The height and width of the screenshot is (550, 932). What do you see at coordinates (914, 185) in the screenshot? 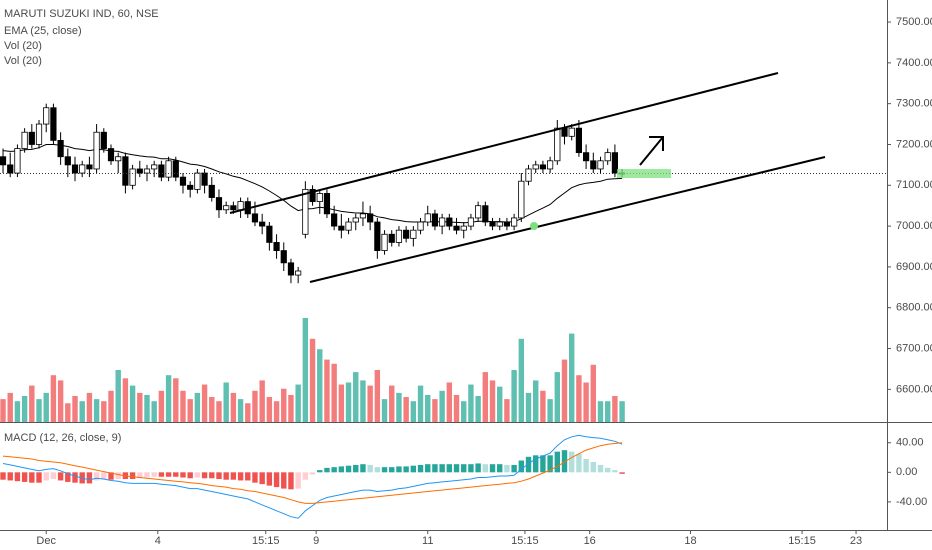
I see `y-tick-label: 7100.00` at bounding box center [914, 185].